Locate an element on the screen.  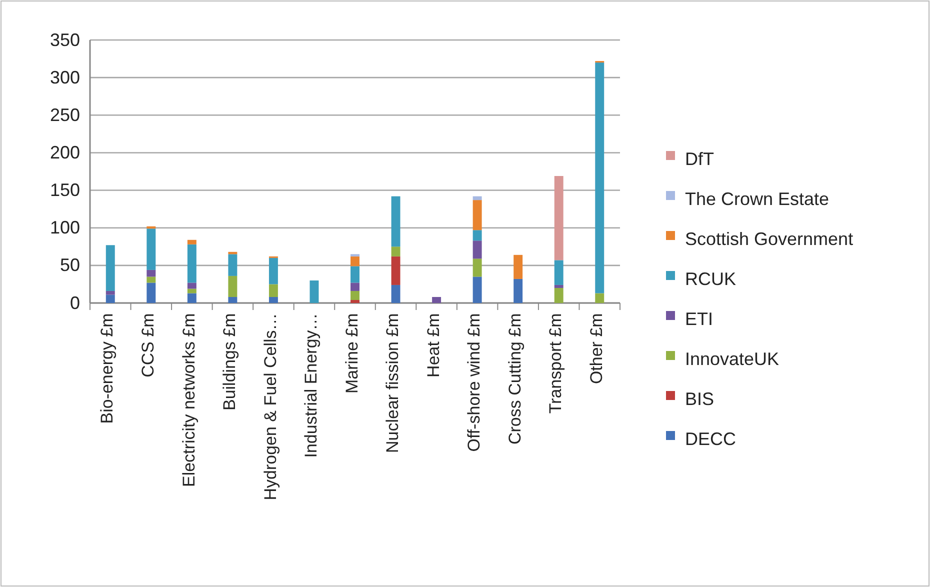
x-tick-label: Nuclear fission £m is located at coordinates (392, 383).